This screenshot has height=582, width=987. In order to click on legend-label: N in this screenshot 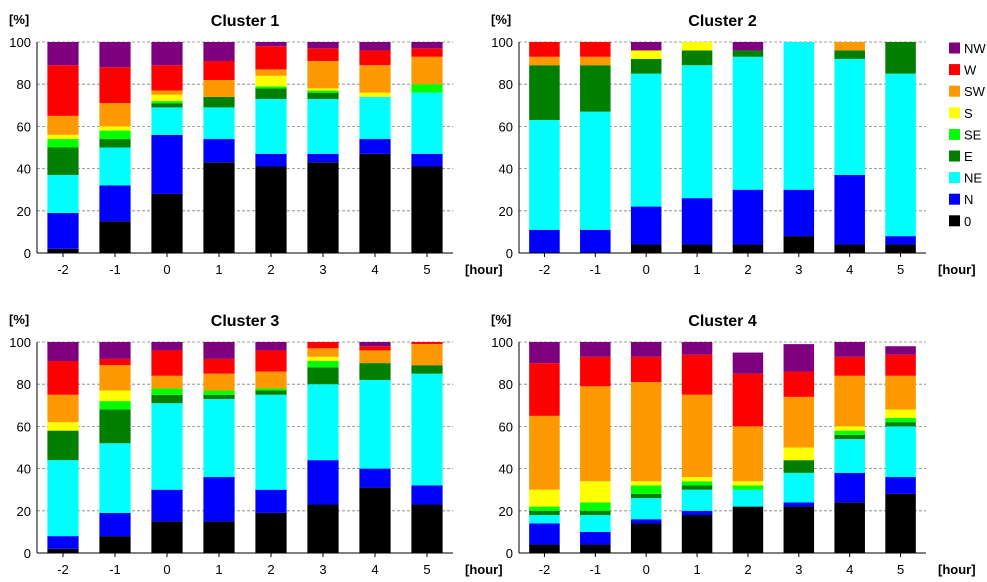, I will do `click(968, 199)`.